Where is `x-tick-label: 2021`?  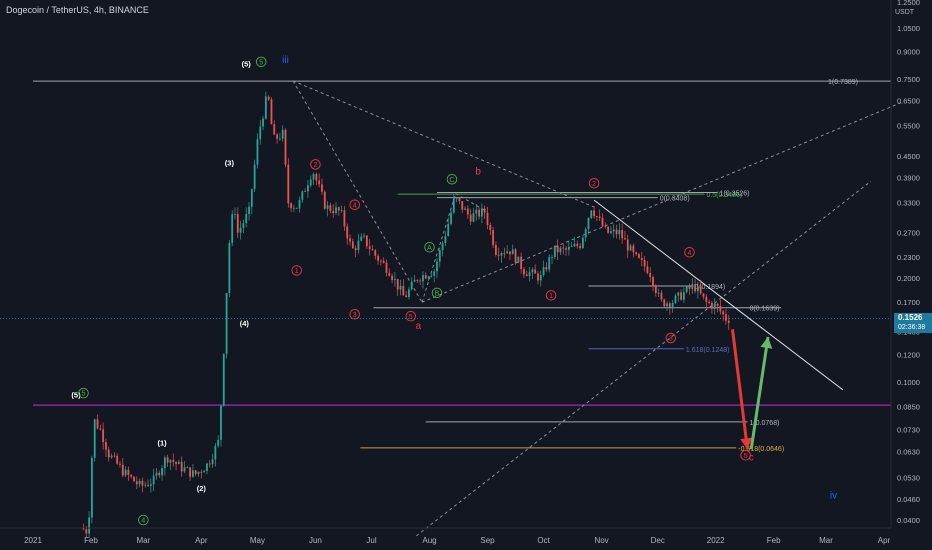 x-tick-label: 2021 is located at coordinates (33, 540).